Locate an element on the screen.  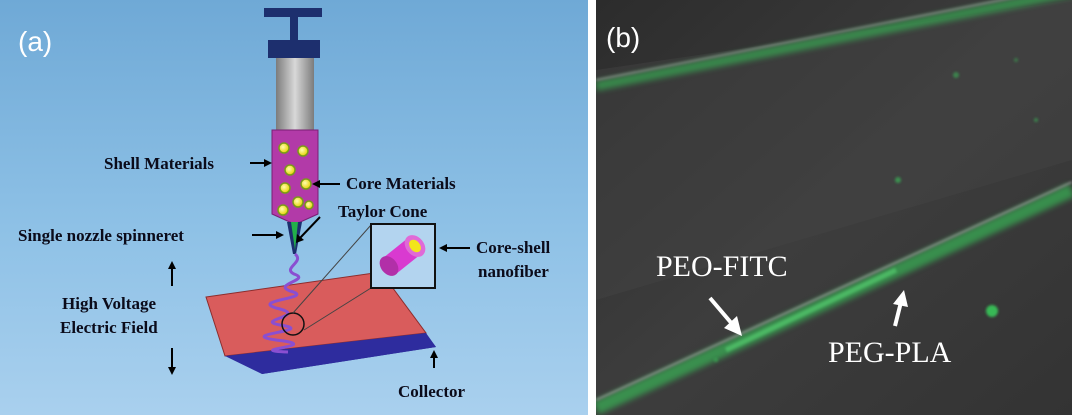
plunger-head is located at coordinates (294, 49).